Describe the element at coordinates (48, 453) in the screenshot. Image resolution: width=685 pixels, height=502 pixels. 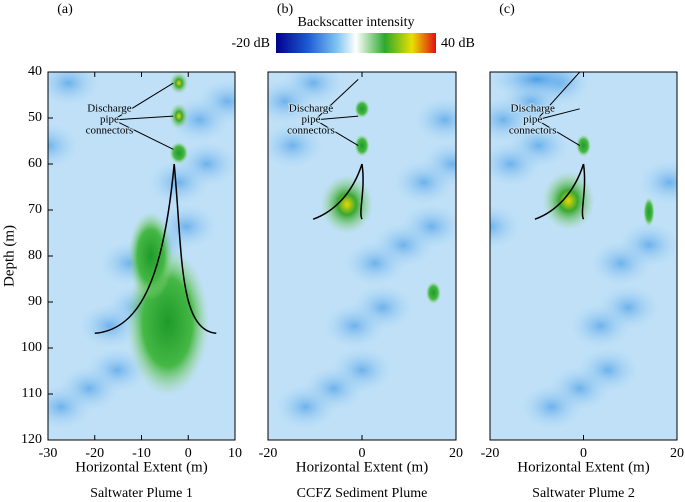
I see `x-tick-label: -30` at that location.